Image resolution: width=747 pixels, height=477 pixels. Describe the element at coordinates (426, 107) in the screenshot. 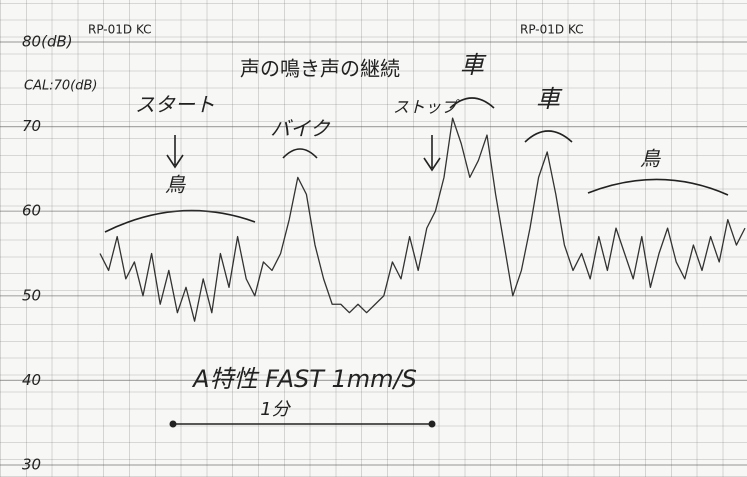

I see `annotation: ストップ` at that location.